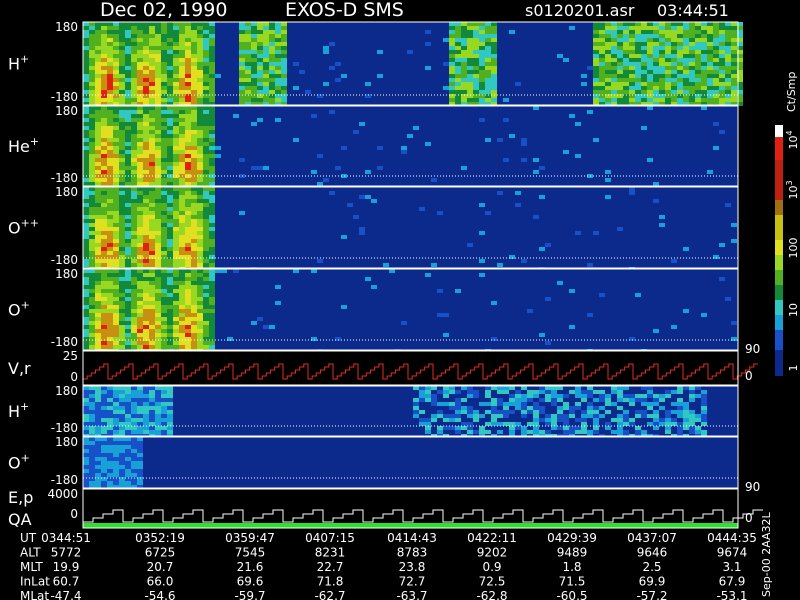 The height and width of the screenshot is (600, 800). I want to click on panel-frame, so click(410, 309).